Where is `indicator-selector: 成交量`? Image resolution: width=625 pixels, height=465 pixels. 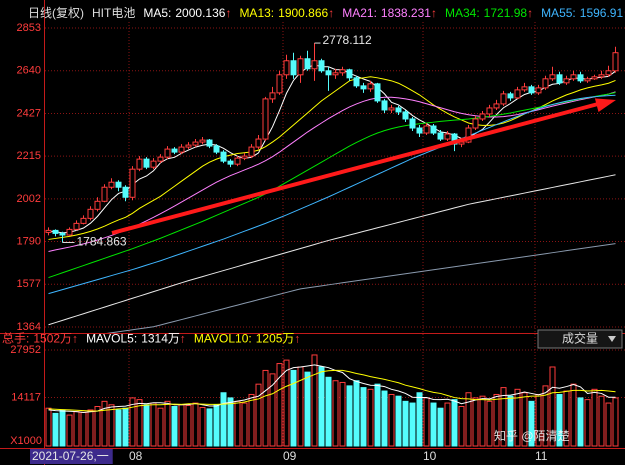 indicator-selector: 成交量 is located at coordinates (580, 339).